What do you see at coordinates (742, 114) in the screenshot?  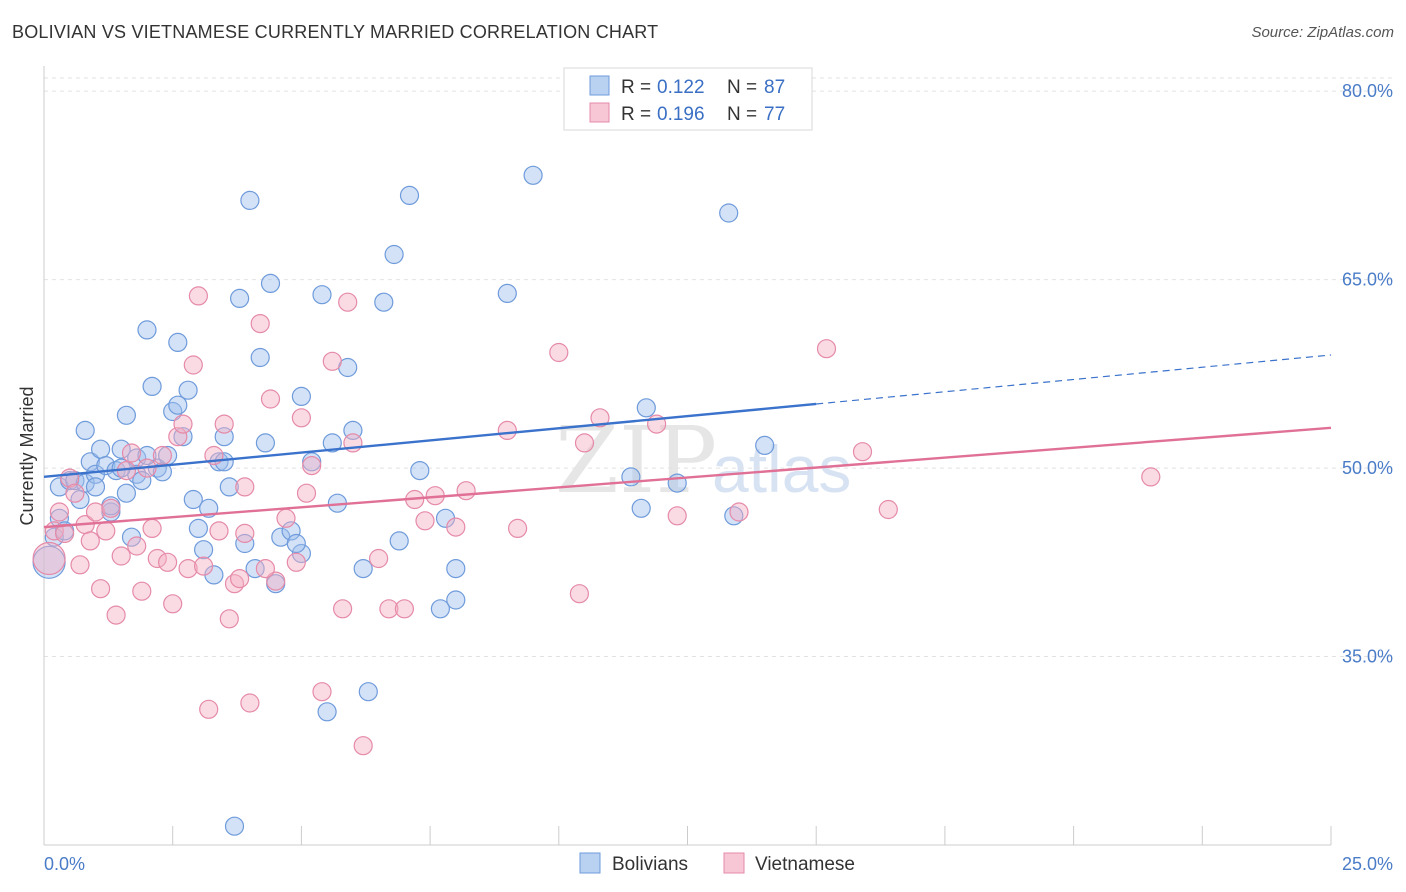 I see `legend-n-label-vietnamese: N =` at bounding box center [742, 114].